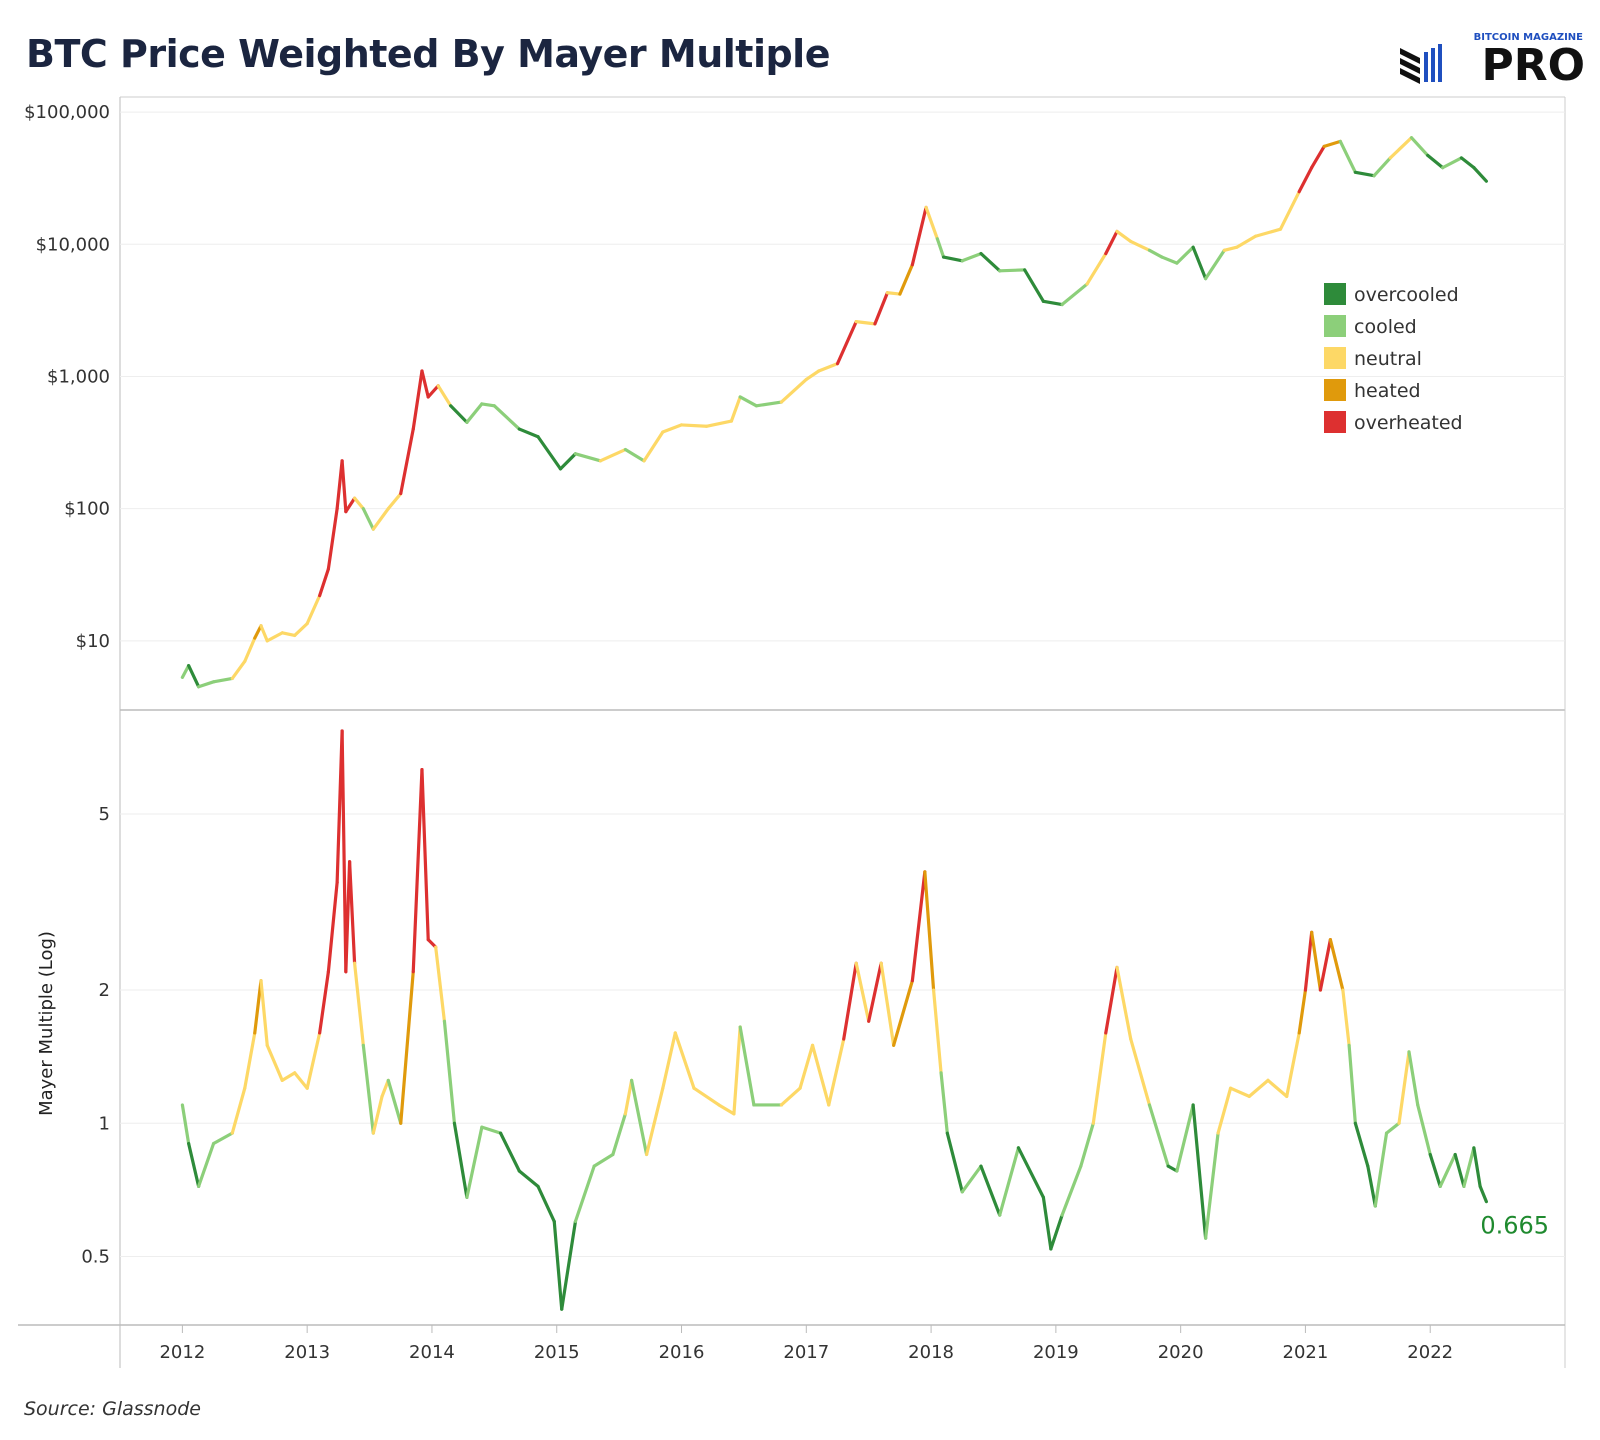 The height and width of the screenshot is (1440, 1600). I want to click on price-y-tick-label: $100, so click(87, 509).